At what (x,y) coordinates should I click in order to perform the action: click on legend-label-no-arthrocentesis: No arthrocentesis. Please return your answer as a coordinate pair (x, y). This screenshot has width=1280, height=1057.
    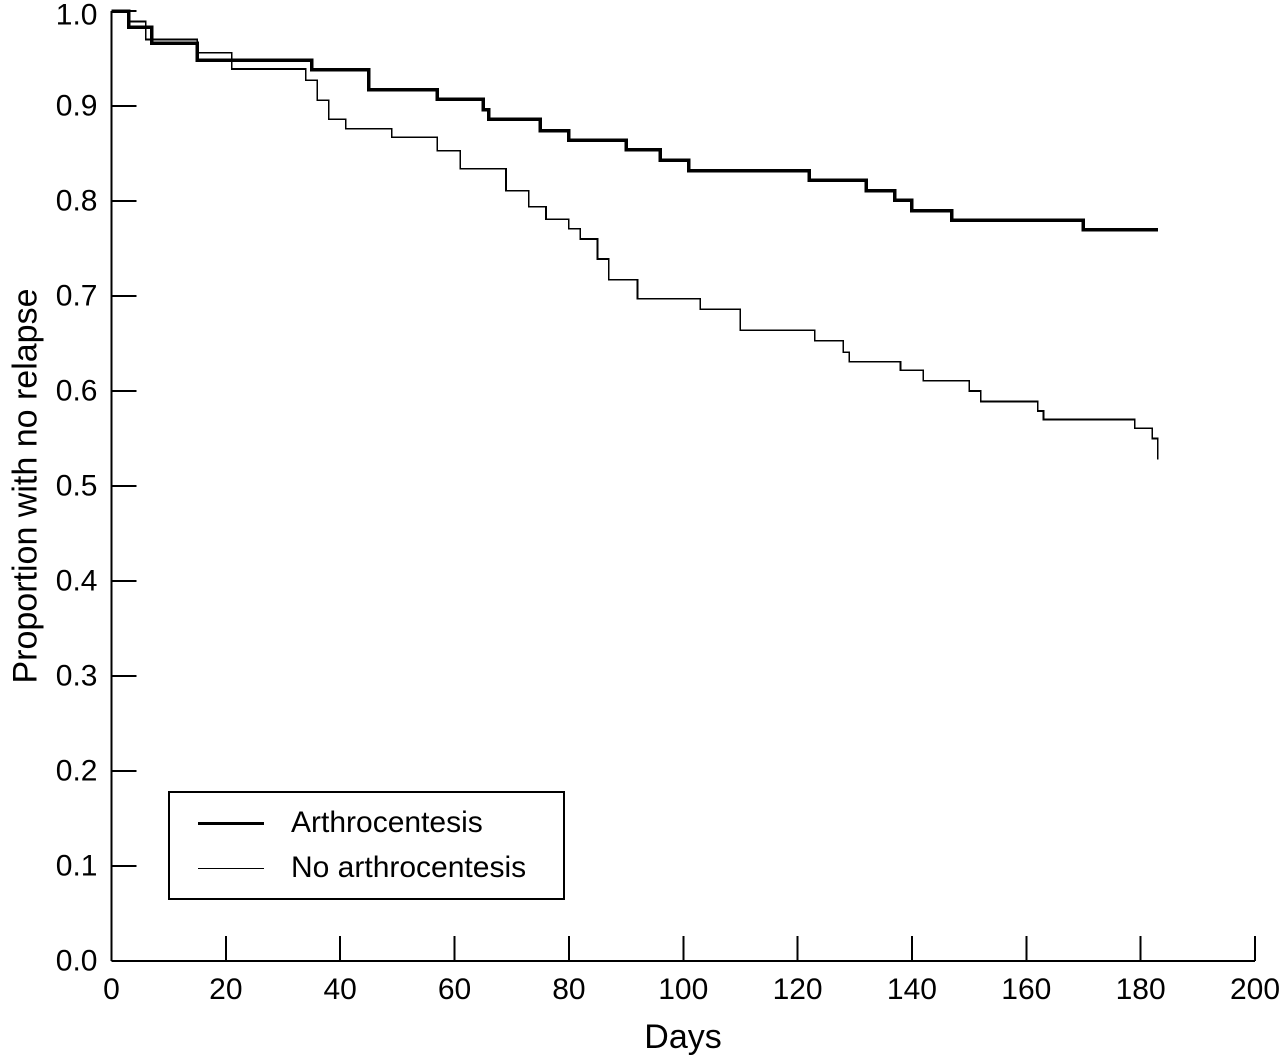
    Looking at the image, I should click on (409, 867).